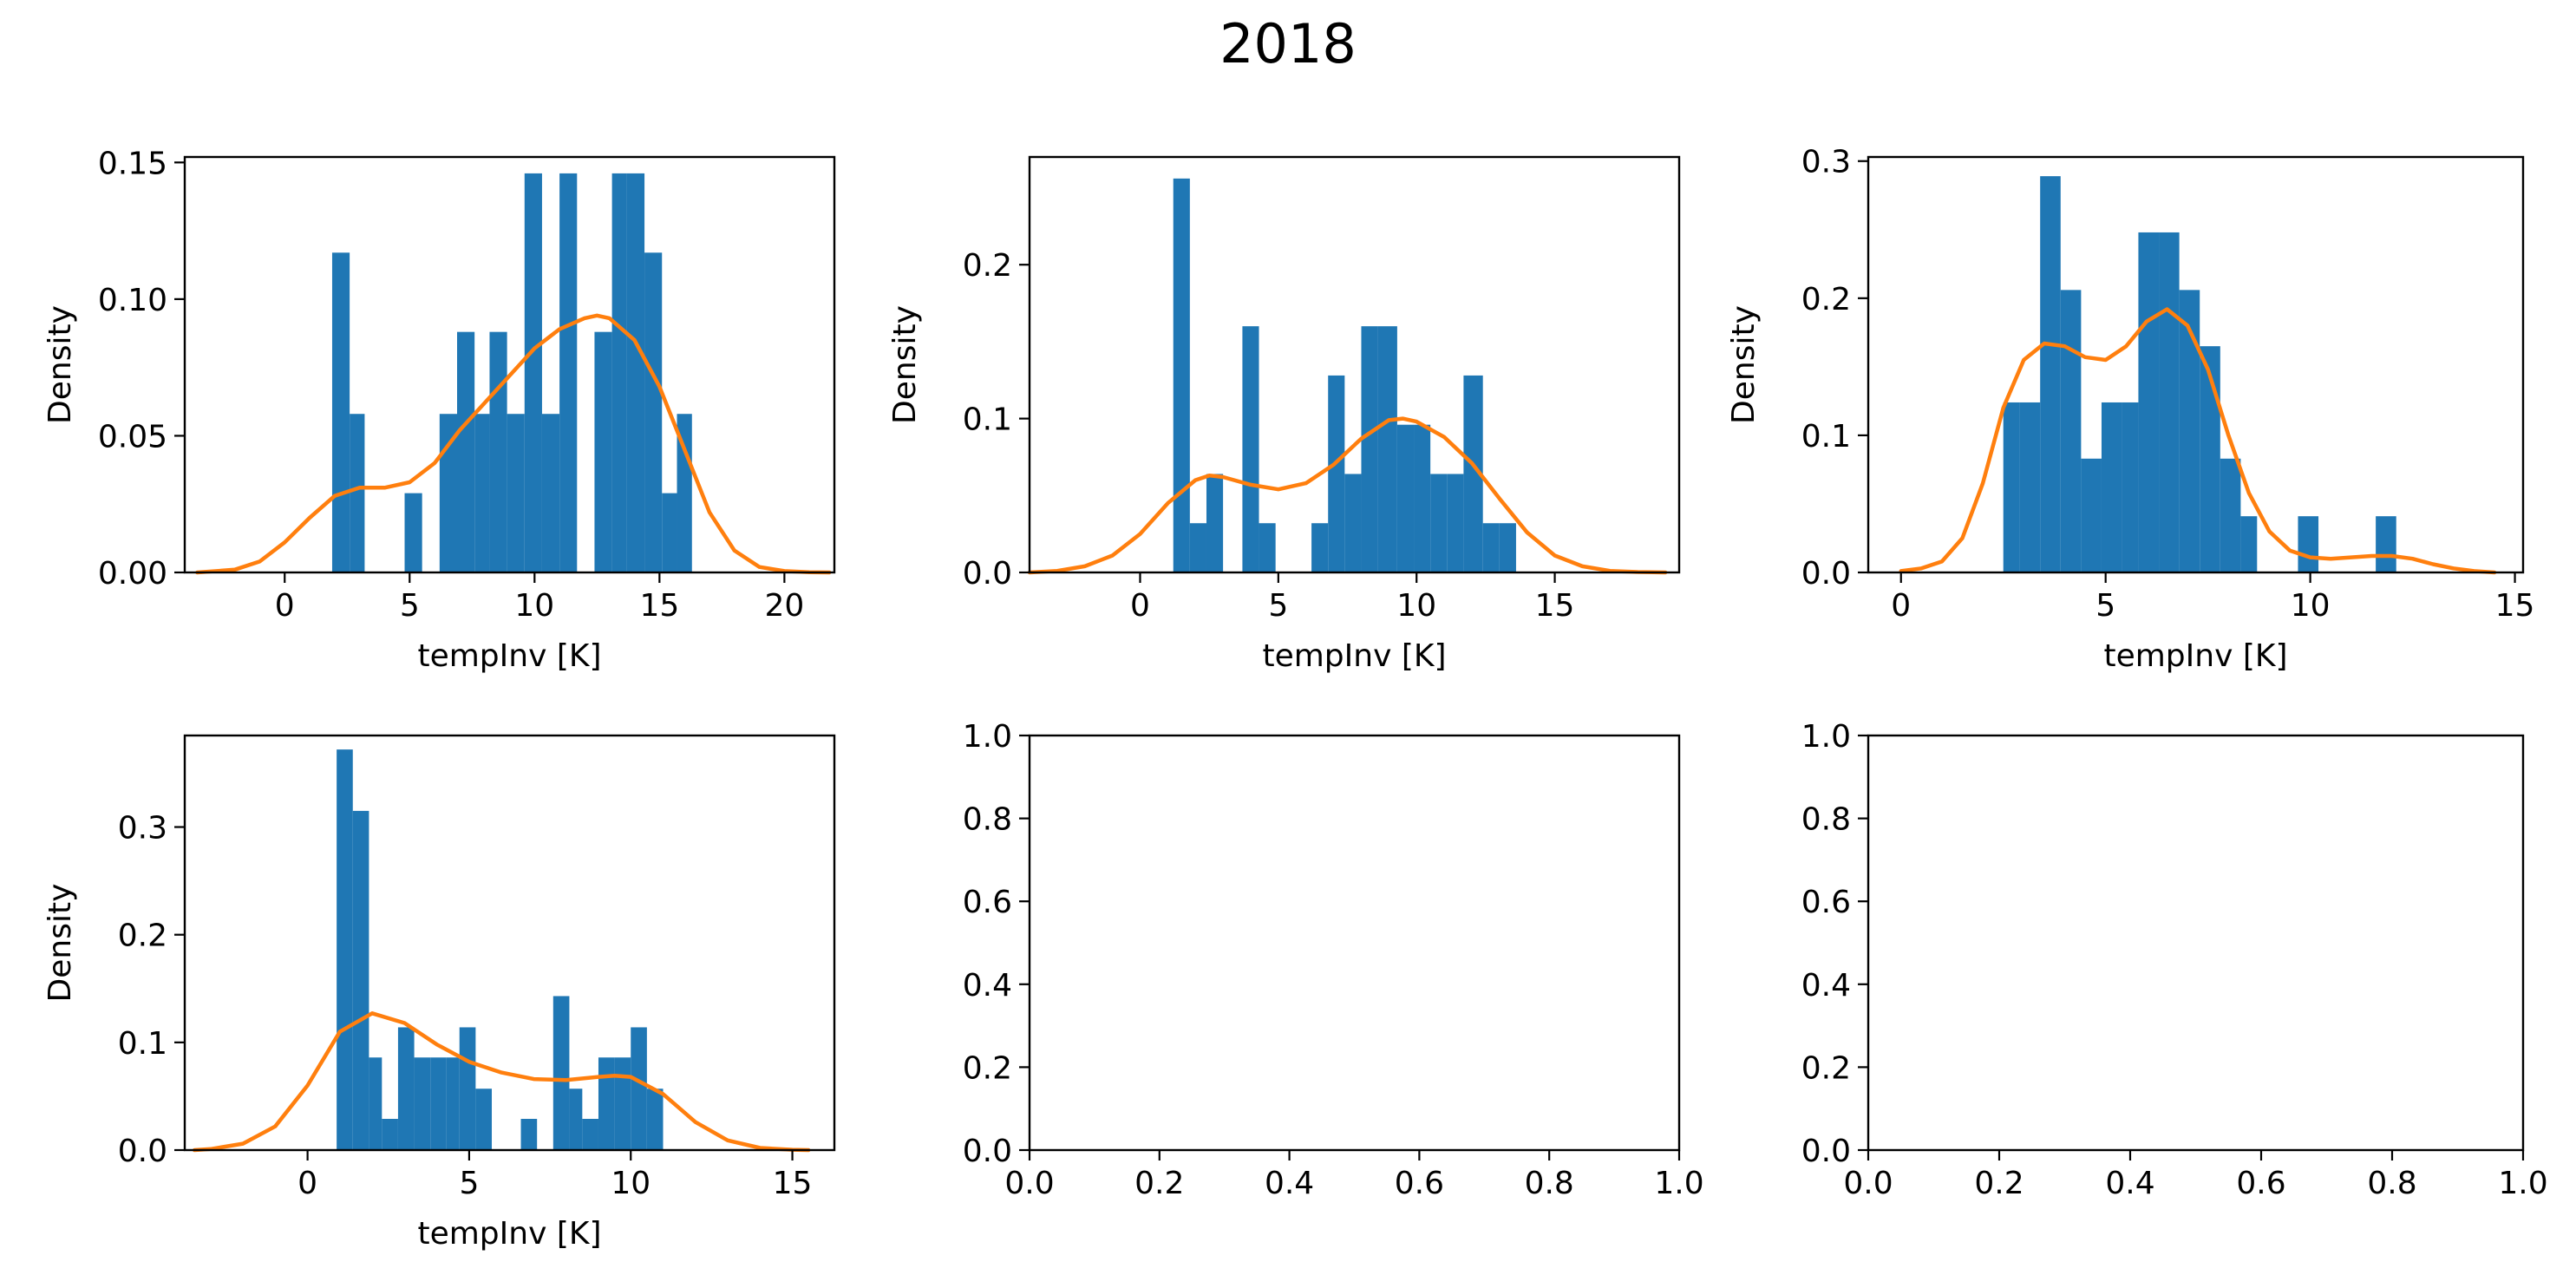 This screenshot has width=2576, height=1288. I want to click on x-tick-label: 0.6, so click(2260, 1183).